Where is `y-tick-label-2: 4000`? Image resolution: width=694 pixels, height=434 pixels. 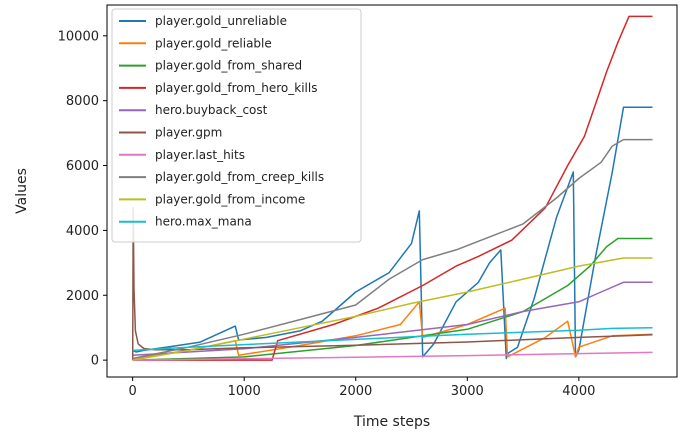
y-tick-label-2: 4000 is located at coordinates (82, 231).